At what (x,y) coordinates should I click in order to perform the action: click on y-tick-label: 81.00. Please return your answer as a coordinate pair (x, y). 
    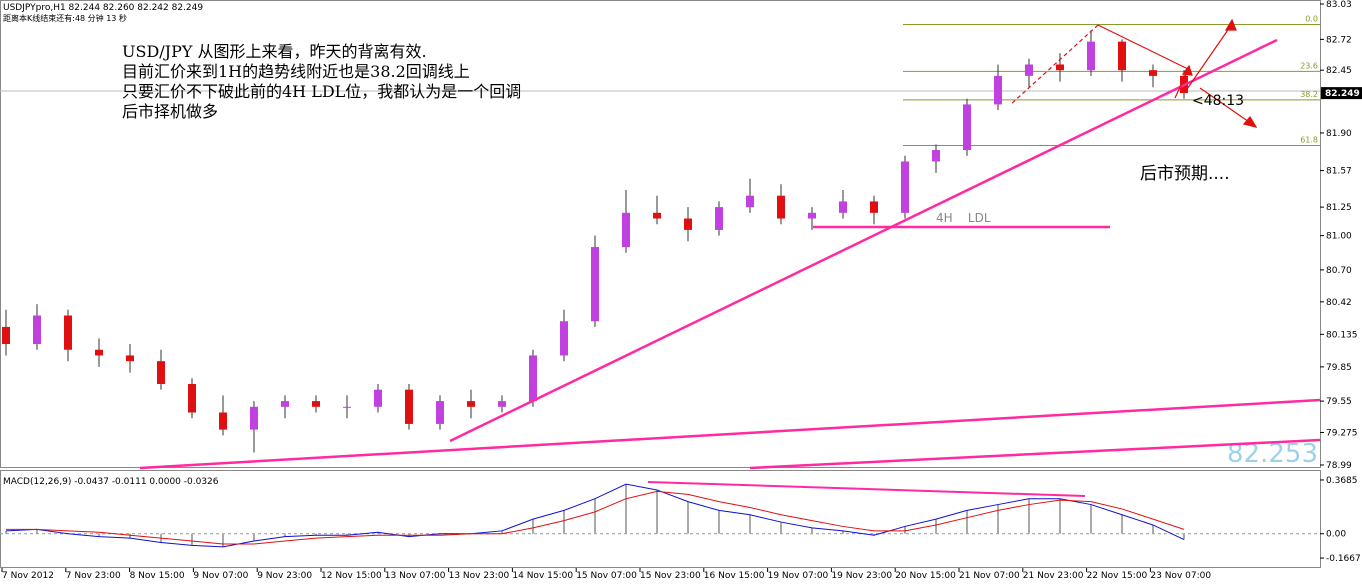
    Looking at the image, I should click on (1339, 237).